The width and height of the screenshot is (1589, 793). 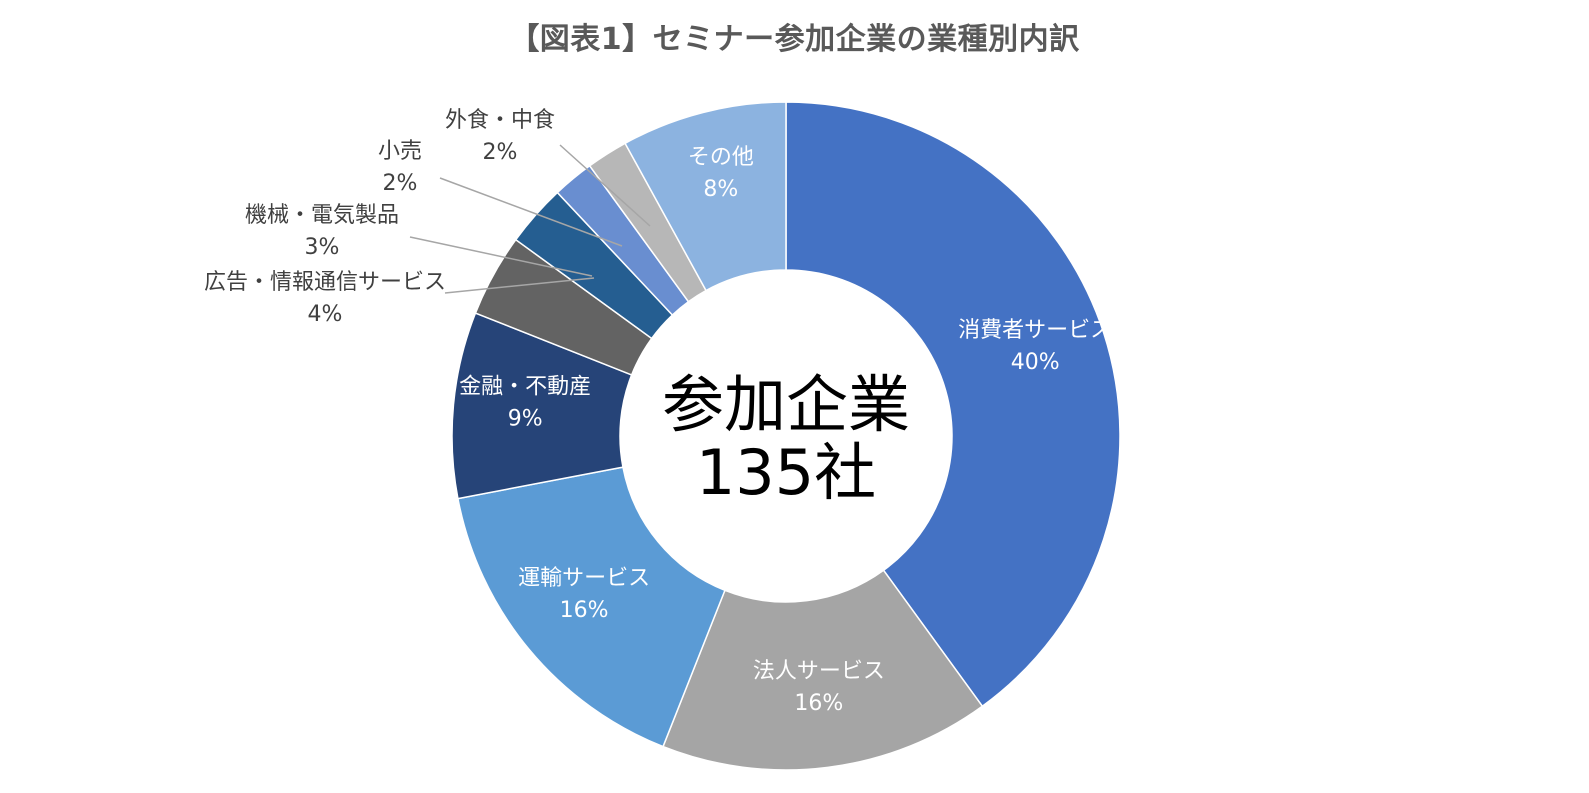 I want to click on slice-6-leader-line, so click(x=501, y=256).